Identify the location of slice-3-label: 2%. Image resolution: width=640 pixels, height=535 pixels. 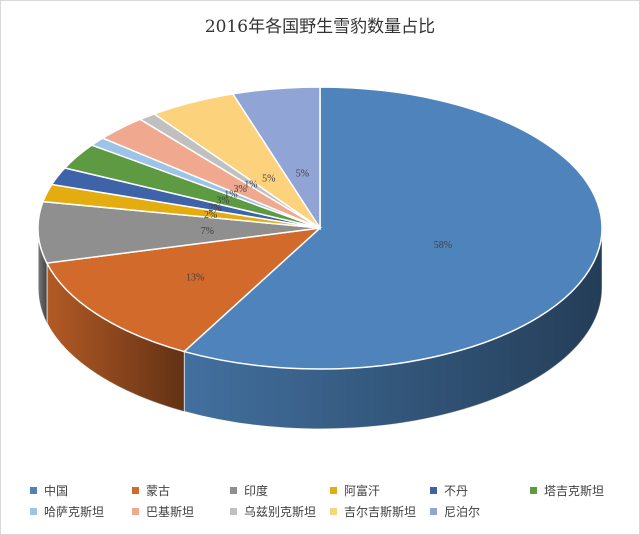
(210, 215).